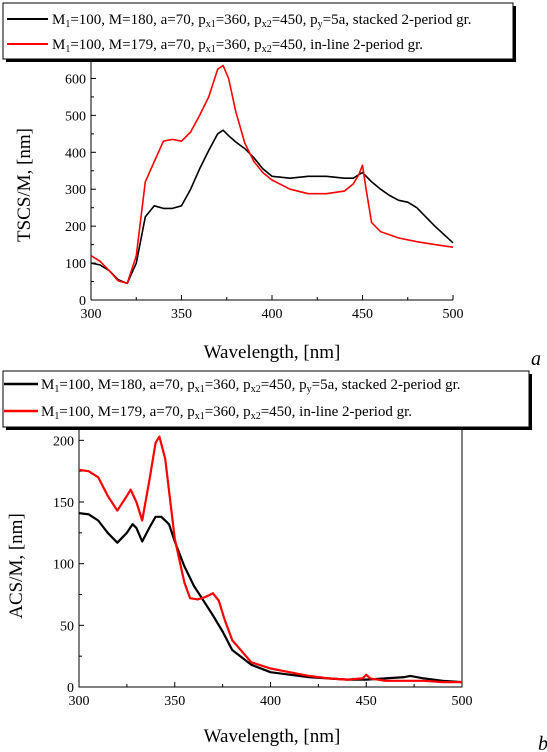 The image size is (547, 752). I want to click on legend-b-box, so click(266, 399).